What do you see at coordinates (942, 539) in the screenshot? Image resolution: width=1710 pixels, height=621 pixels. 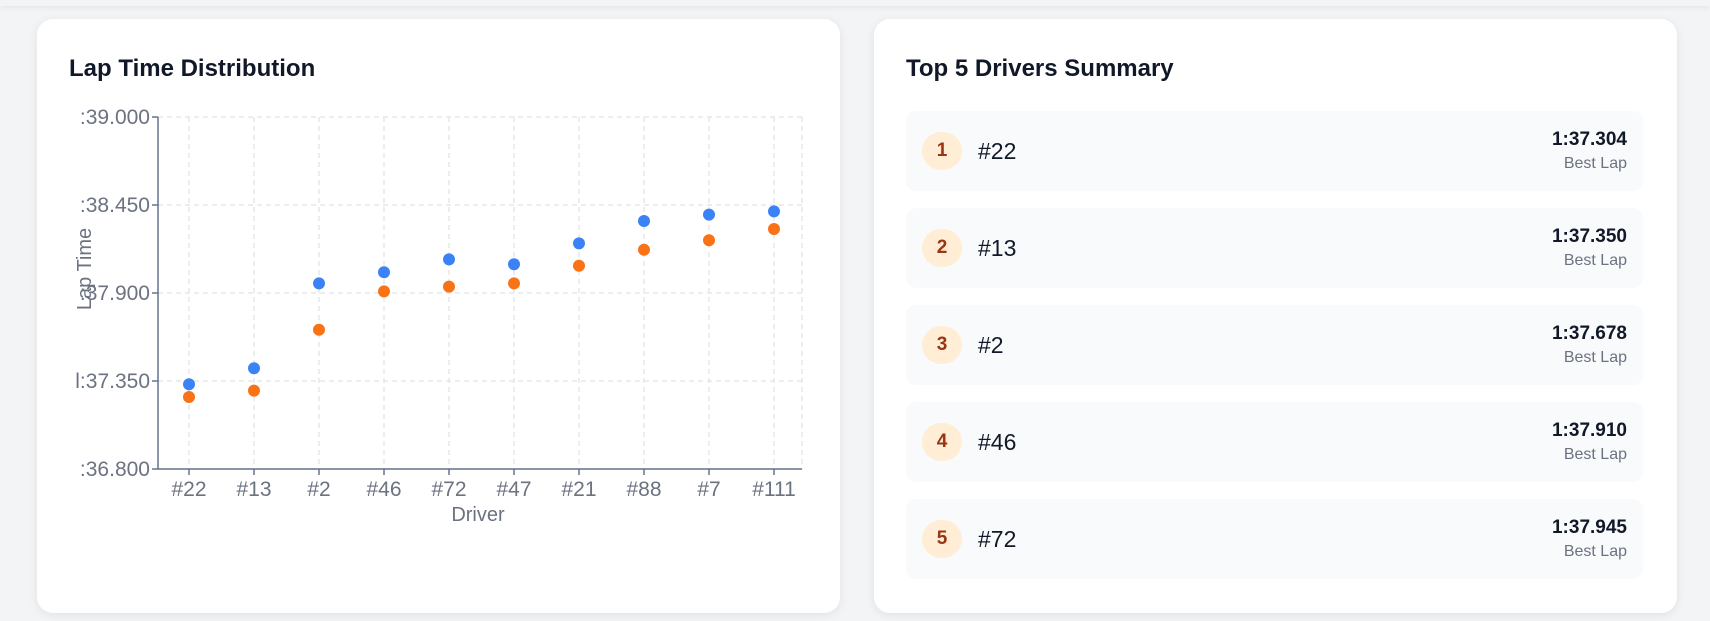 I see `rank-badge: 5` at bounding box center [942, 539].